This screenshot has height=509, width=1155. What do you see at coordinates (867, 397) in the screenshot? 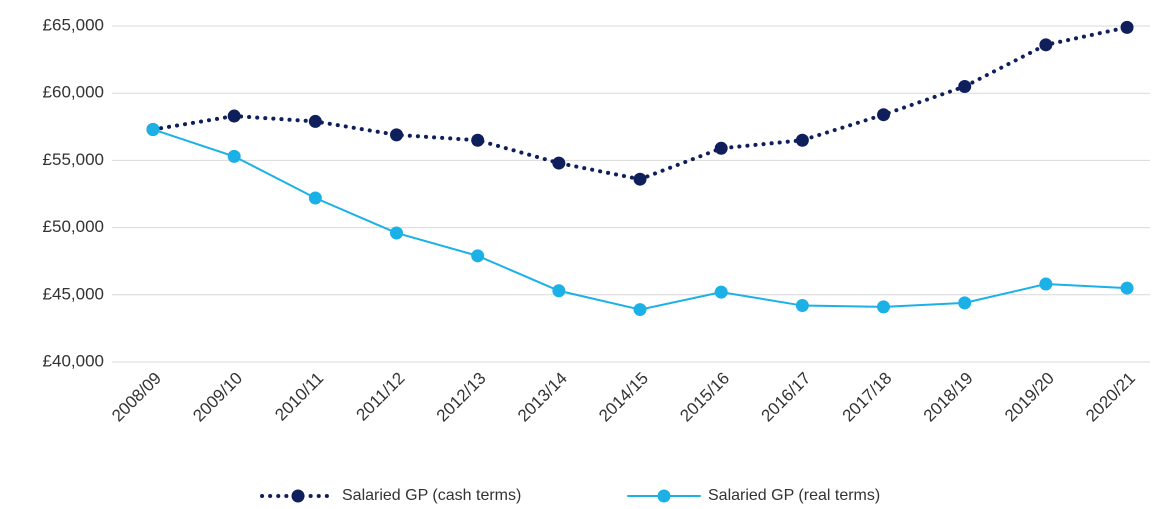
I see `x-tick-label: 2017/18` at bounding box center [867, 397].